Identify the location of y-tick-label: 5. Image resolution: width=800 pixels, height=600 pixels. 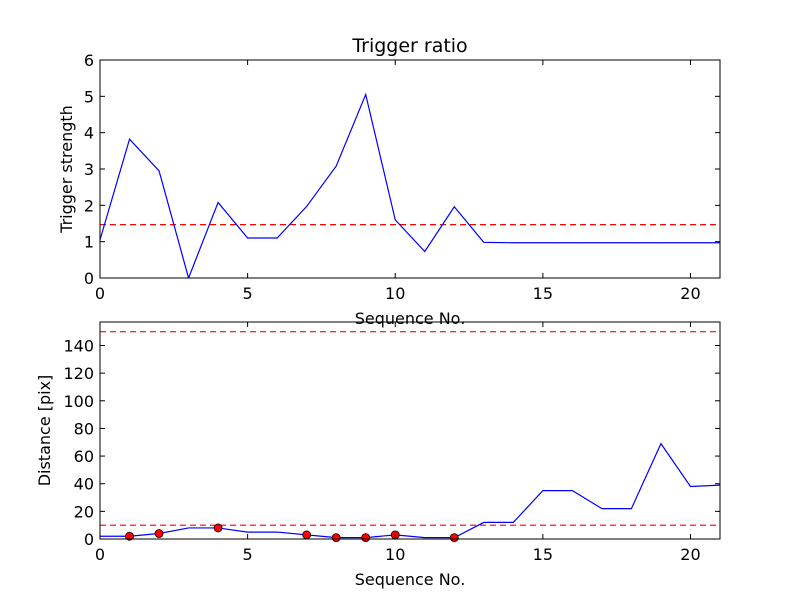
(89, 96).